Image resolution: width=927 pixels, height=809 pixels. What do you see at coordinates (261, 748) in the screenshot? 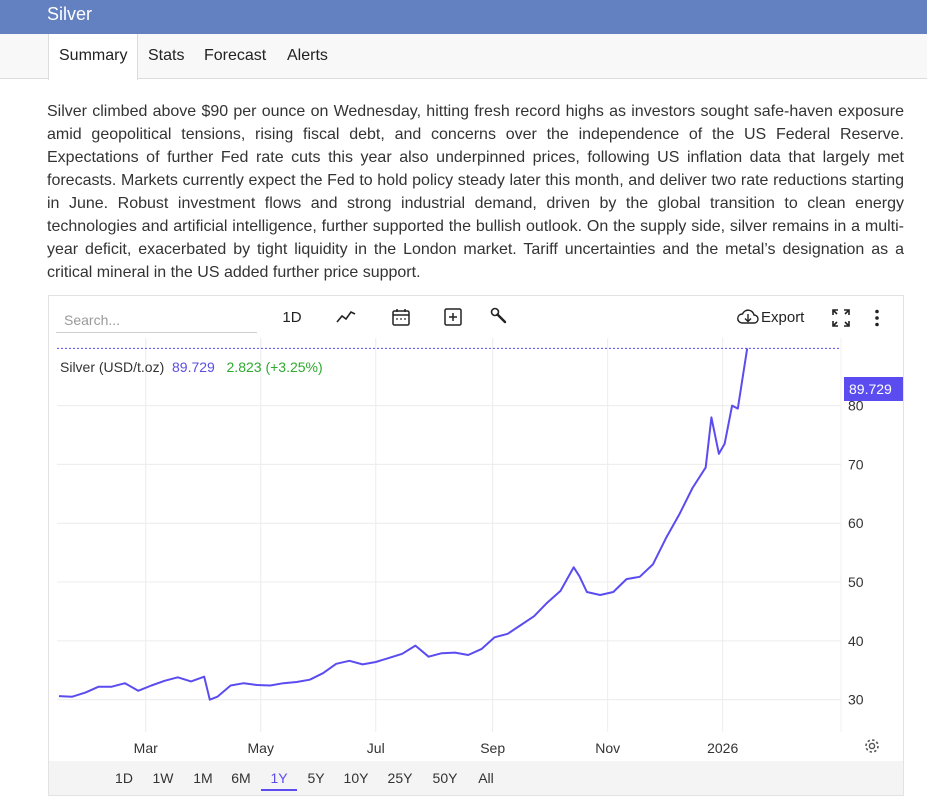
I see `x-tick-label: May` at bounding box center [261, 748].